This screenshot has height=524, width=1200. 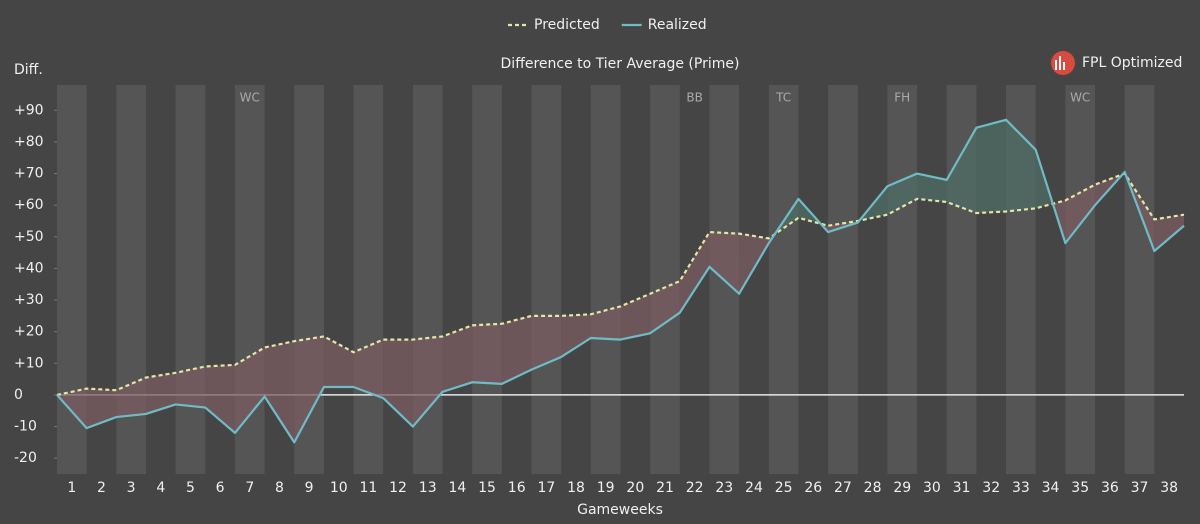 I want to click on y-tick-label: -10, so click(x=25, y=427).